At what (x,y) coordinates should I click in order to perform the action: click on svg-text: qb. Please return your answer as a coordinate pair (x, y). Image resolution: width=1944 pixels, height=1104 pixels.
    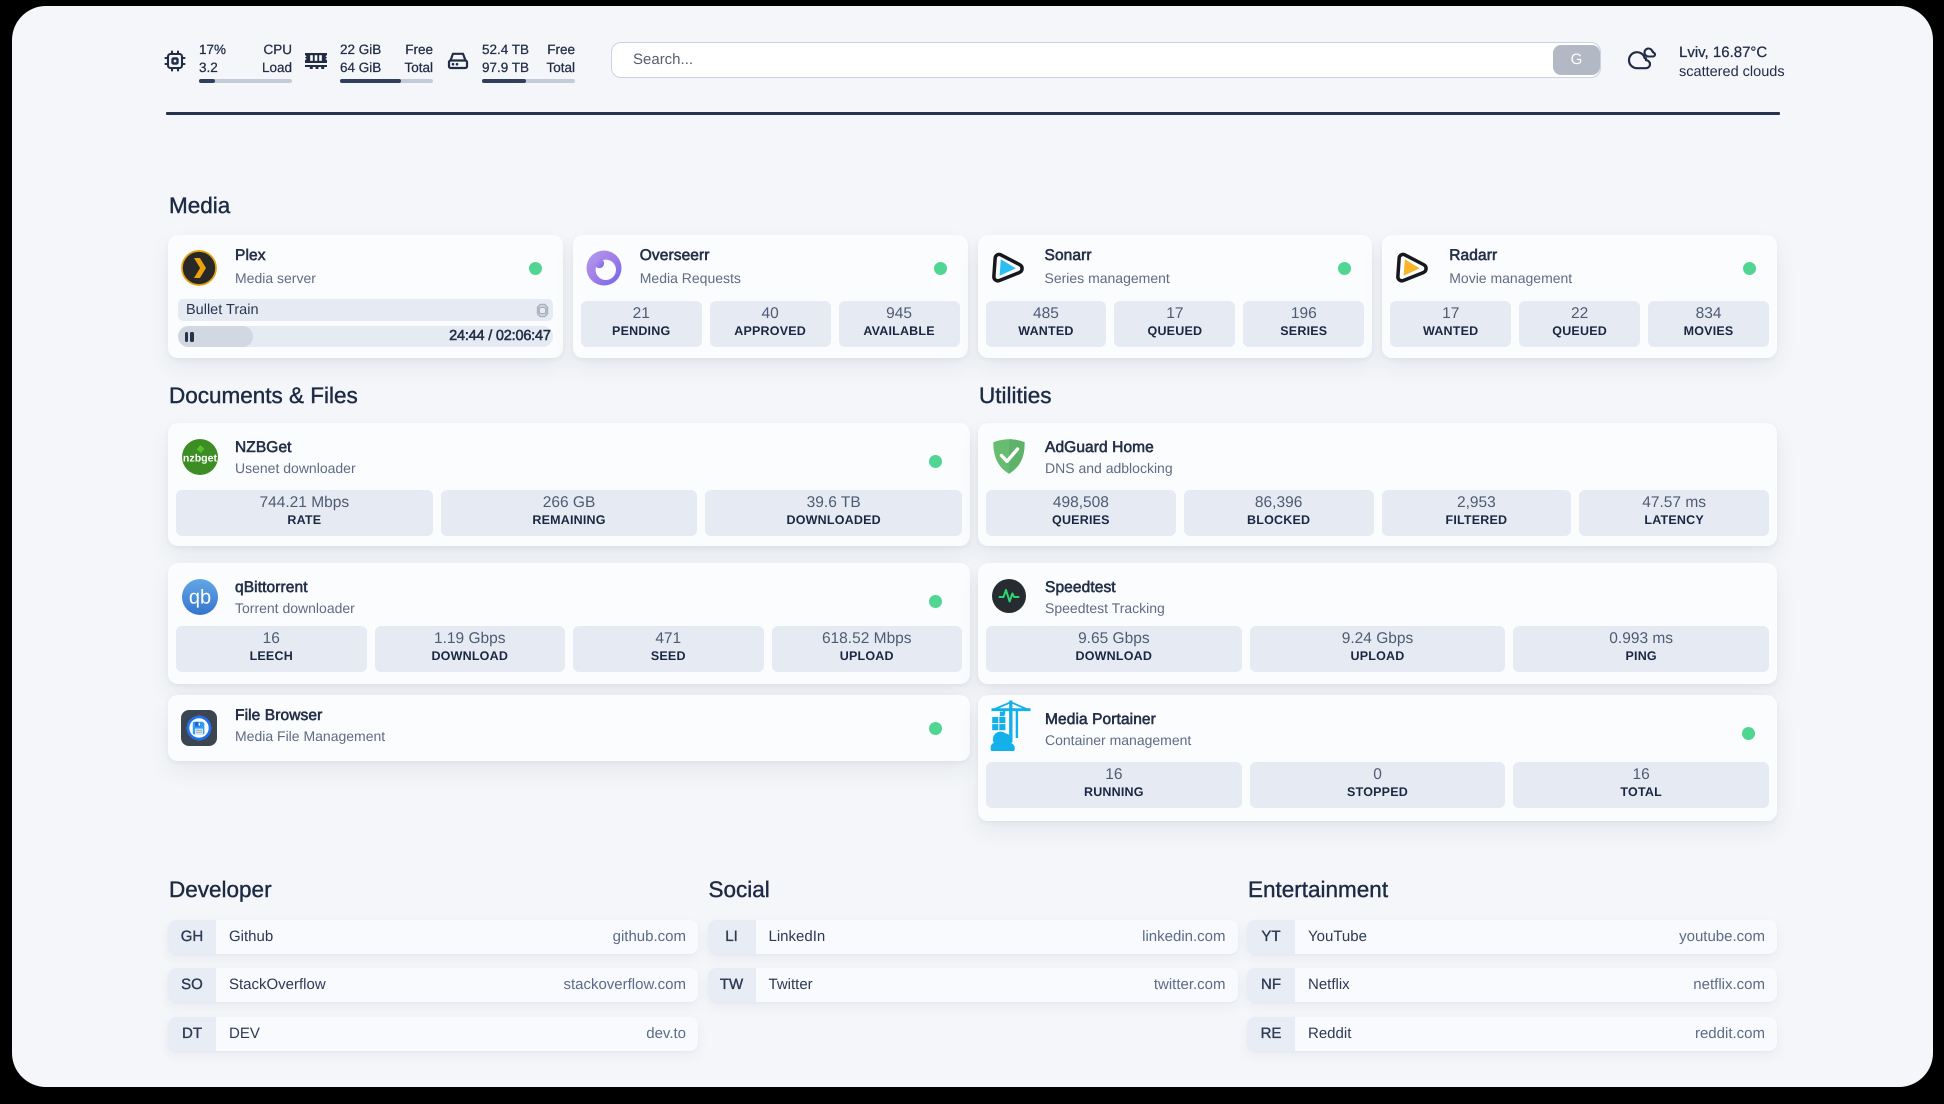
    Looking at the image, I should click on (200, 598).